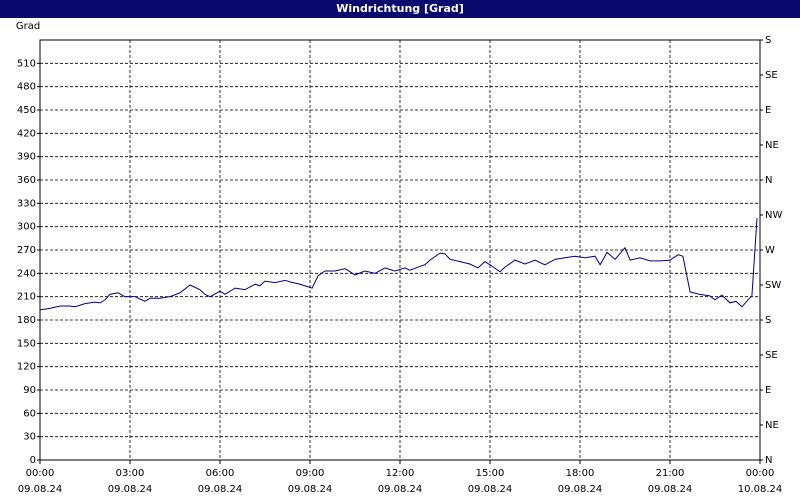  I want to click on y2-tick-label: SW, so click(773, 285).